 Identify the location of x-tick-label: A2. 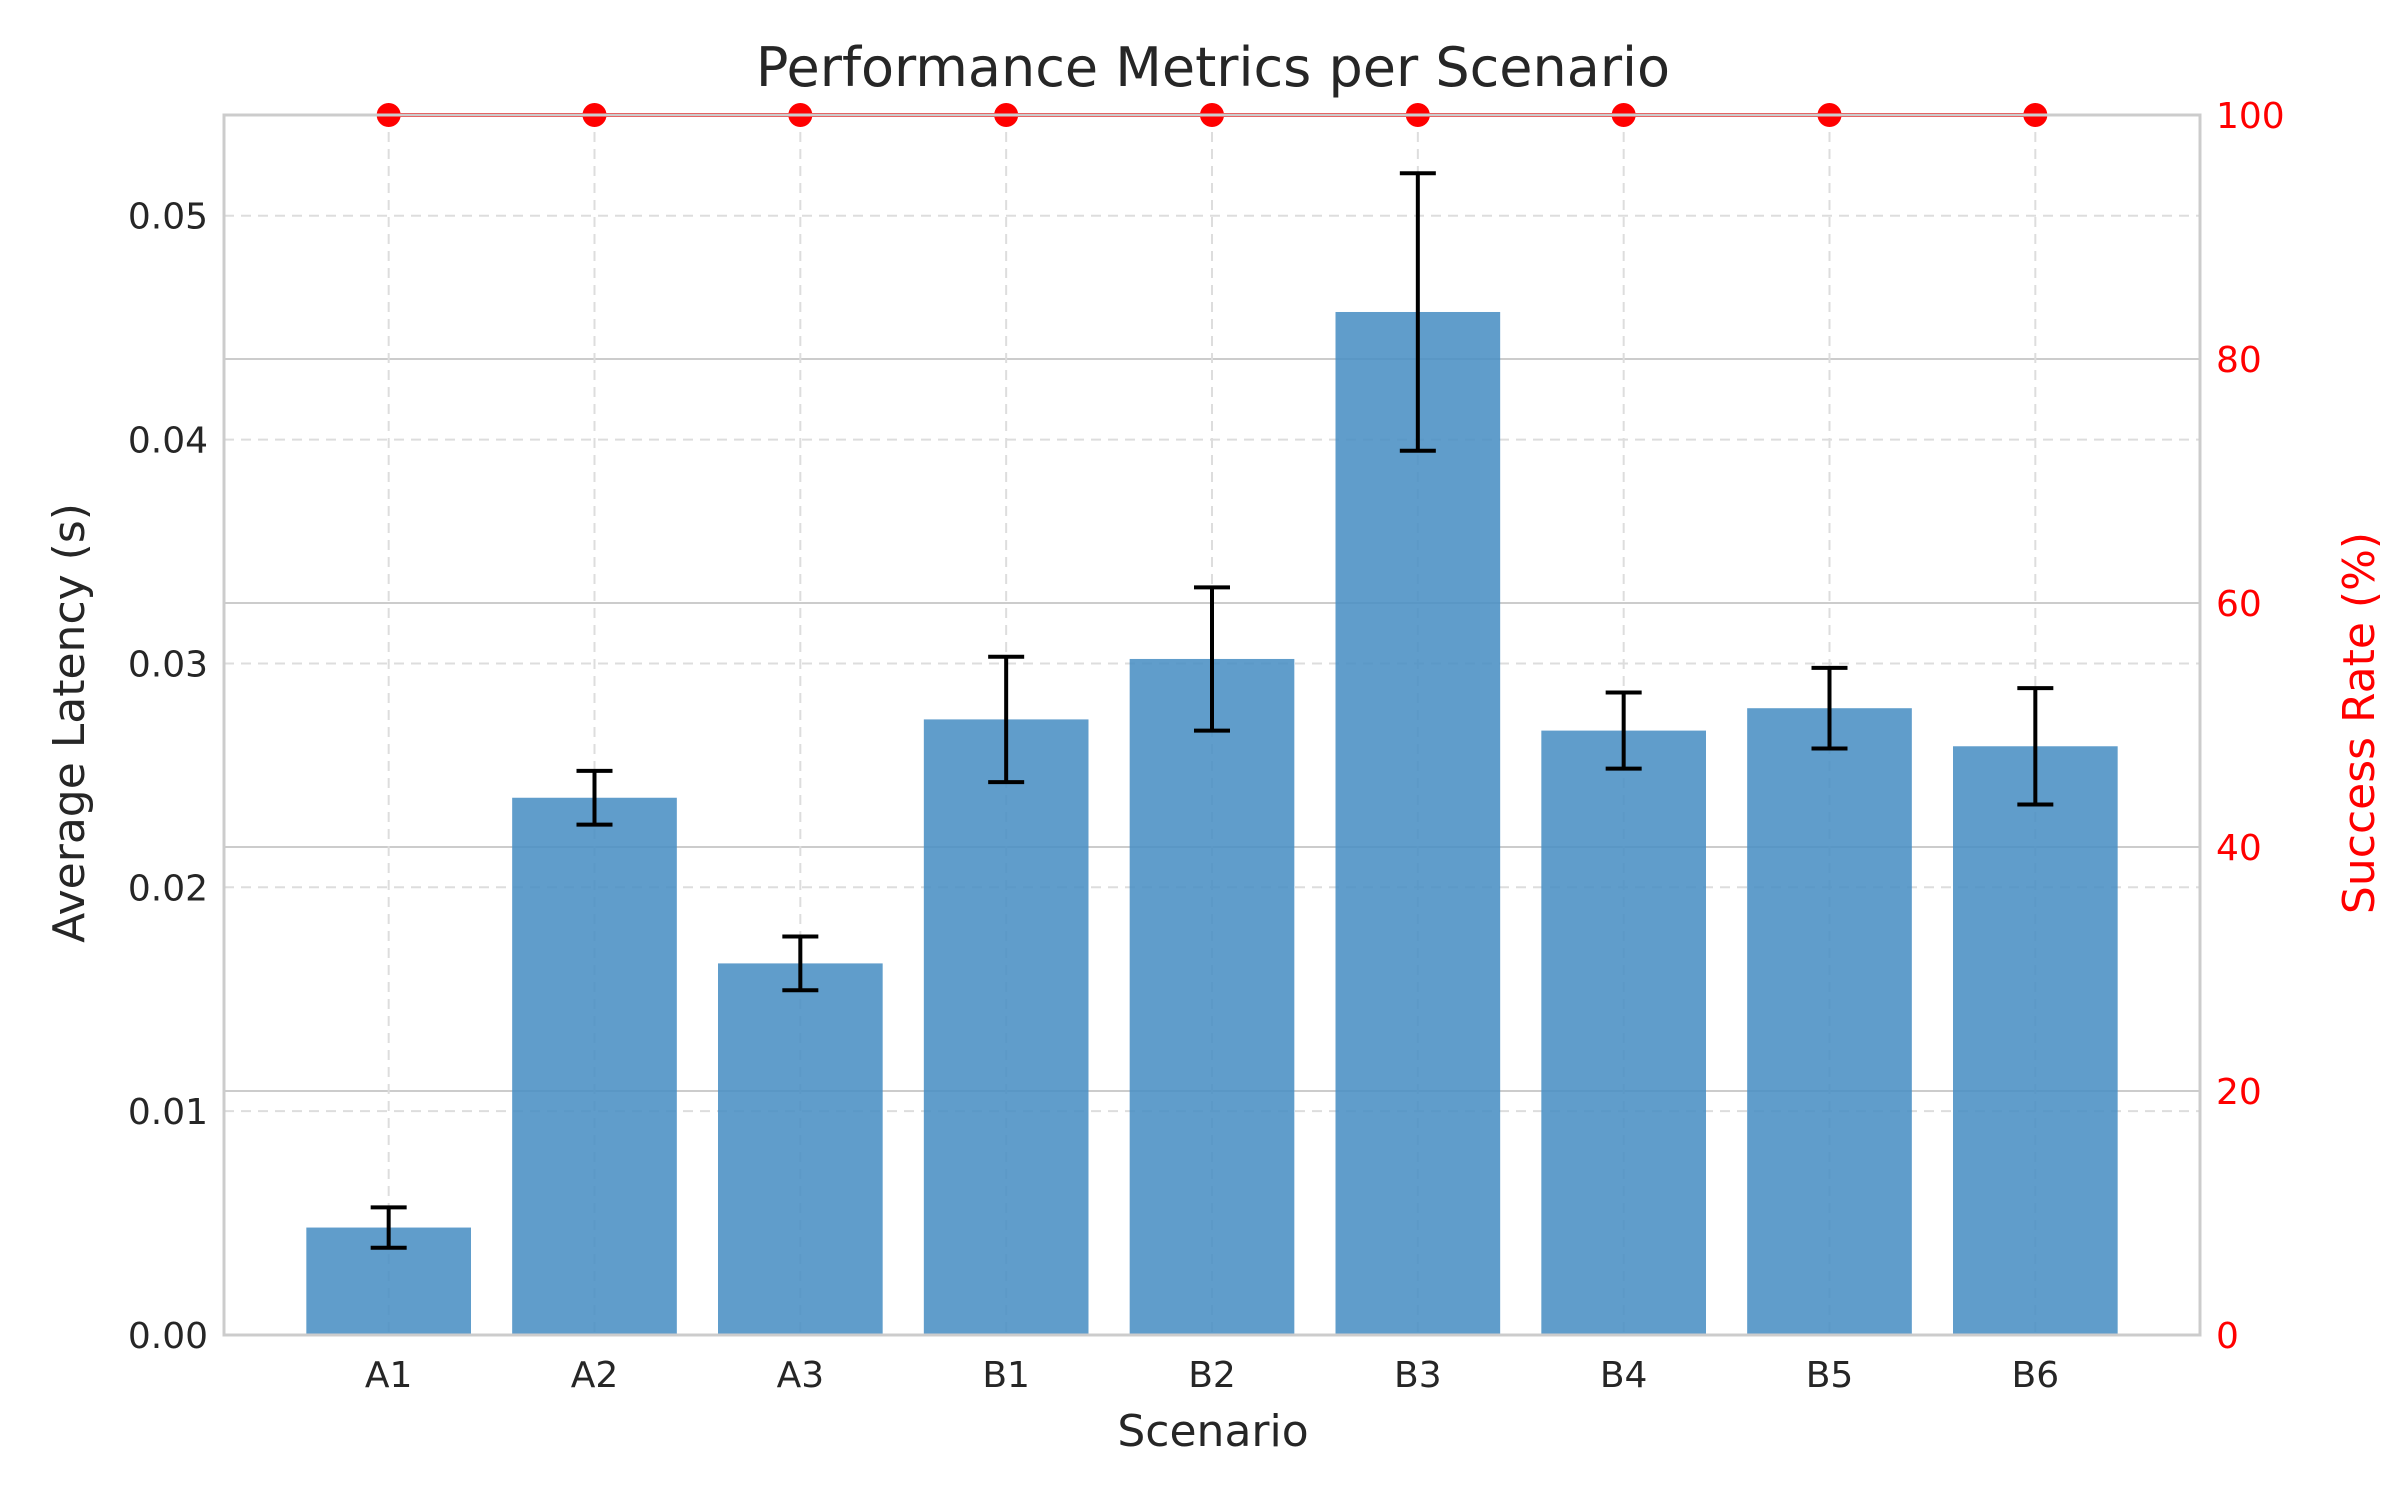
(595, 1375).